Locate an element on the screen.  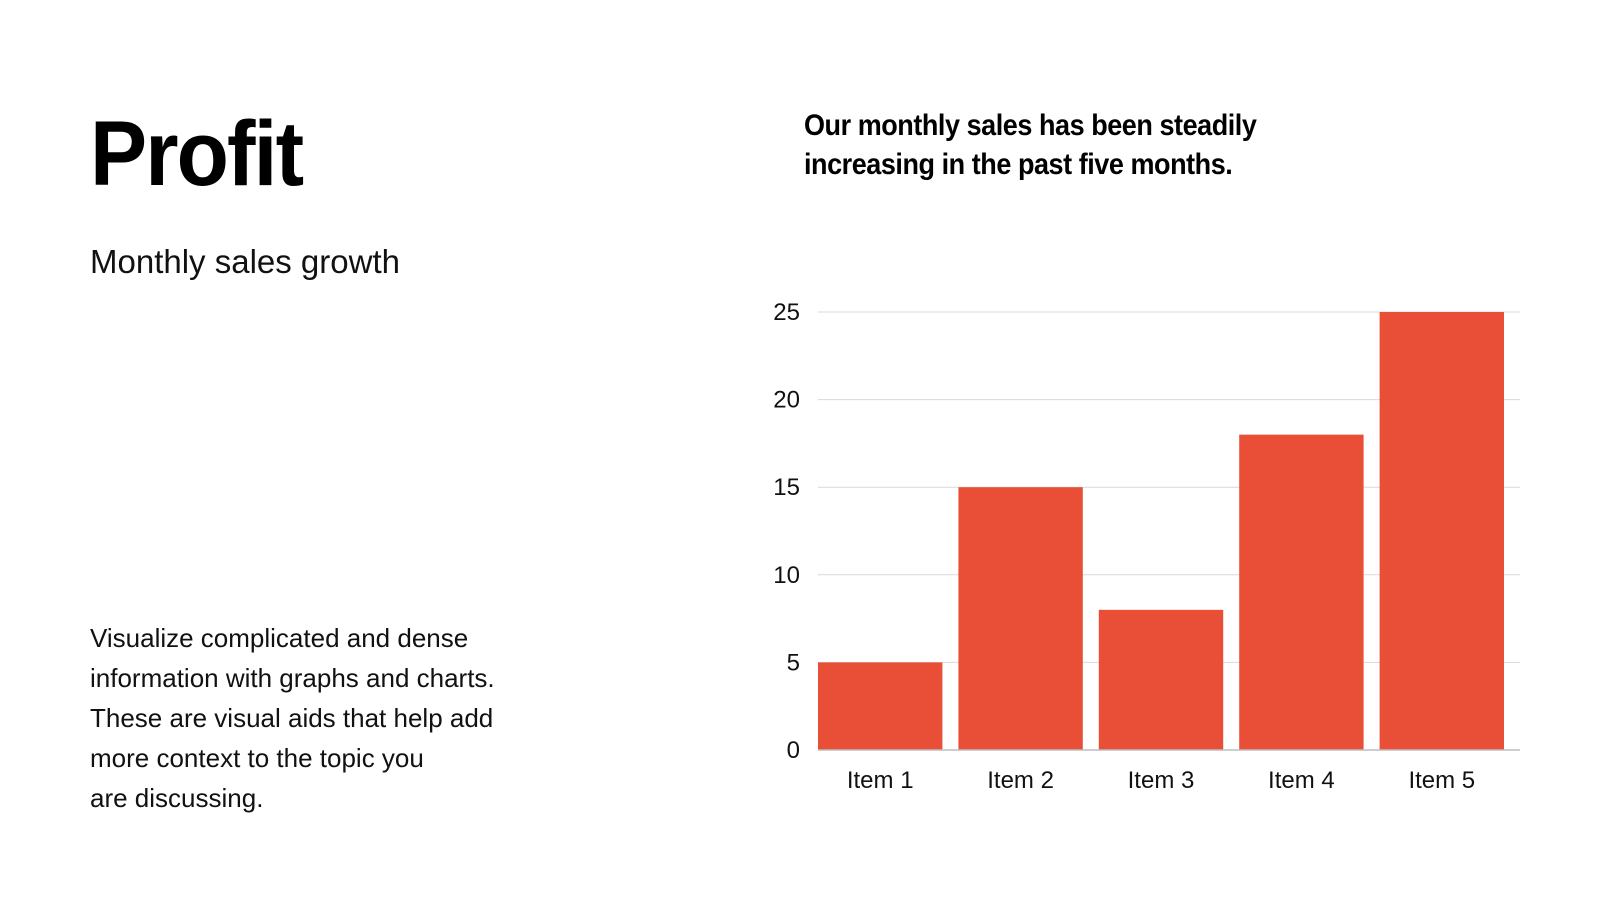
slide-subtitle: Monthly sales growth is located at coordinates (245, 261).